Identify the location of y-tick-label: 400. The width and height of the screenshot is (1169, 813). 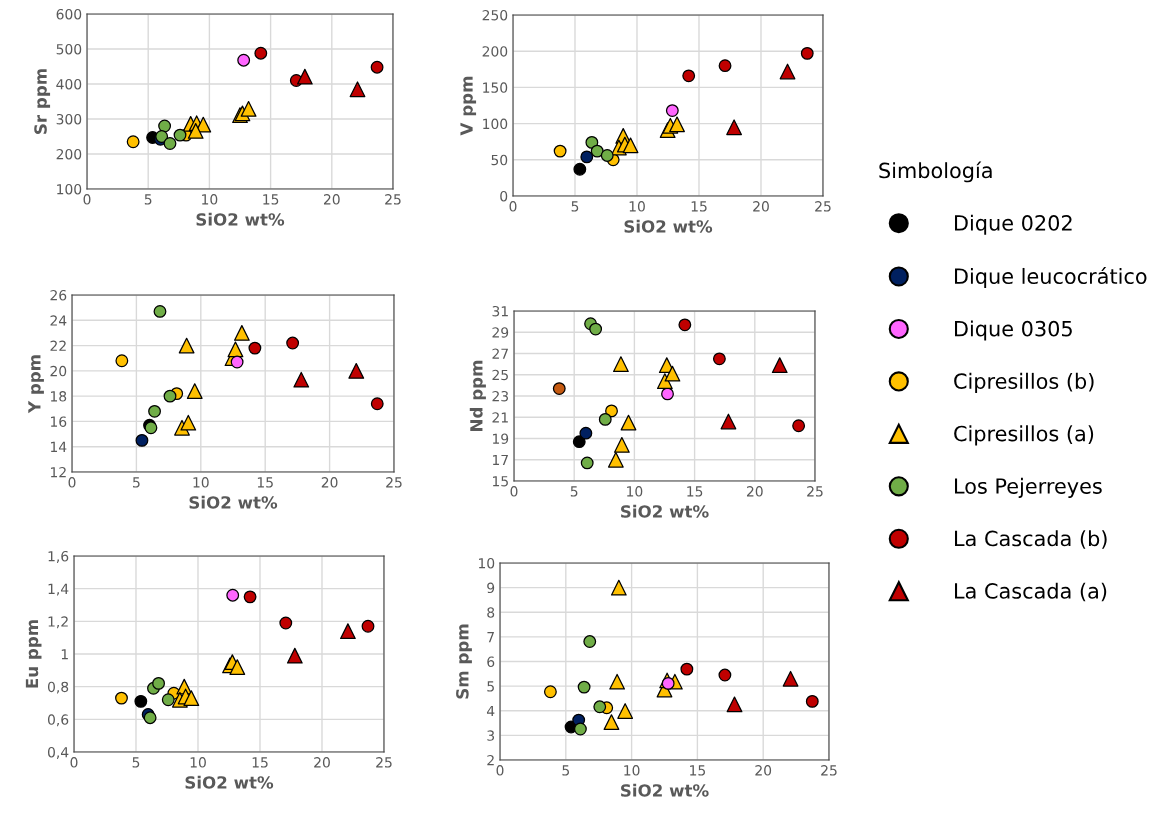
(69, 84).